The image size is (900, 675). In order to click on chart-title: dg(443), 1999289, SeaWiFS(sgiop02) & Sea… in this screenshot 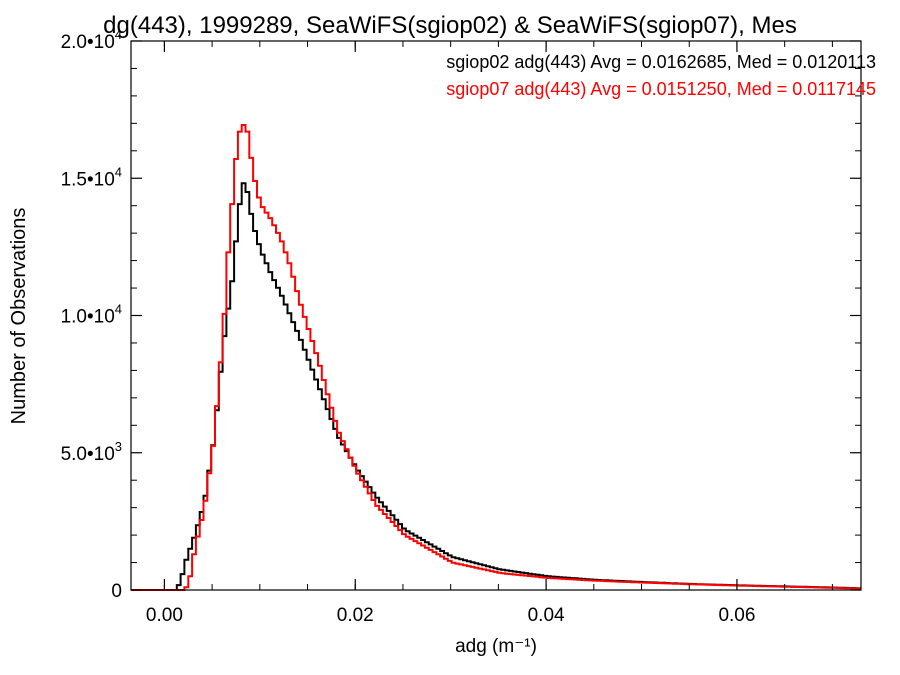, I will do `click(450, 25)`.